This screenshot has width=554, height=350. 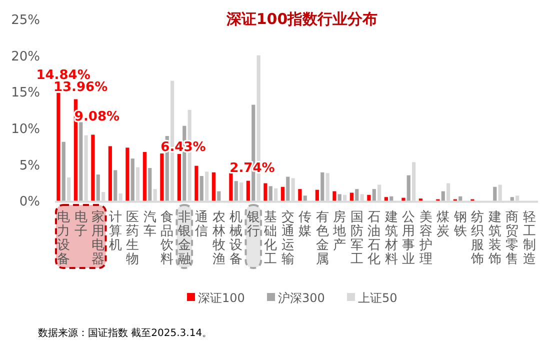 I want to click on x-tick-label: 交通运输, so click(x=287, y=238).